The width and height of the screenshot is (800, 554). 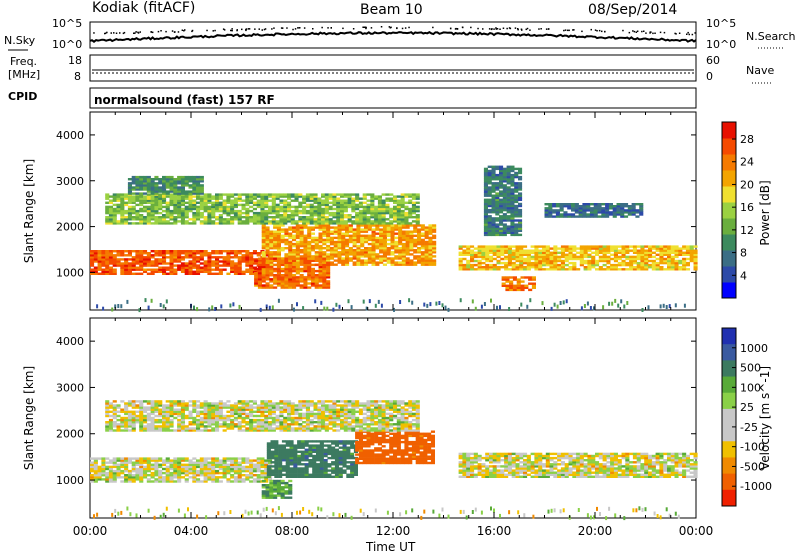 I want to click on power-ytick-label: 4000, so click(x=70, y=135).